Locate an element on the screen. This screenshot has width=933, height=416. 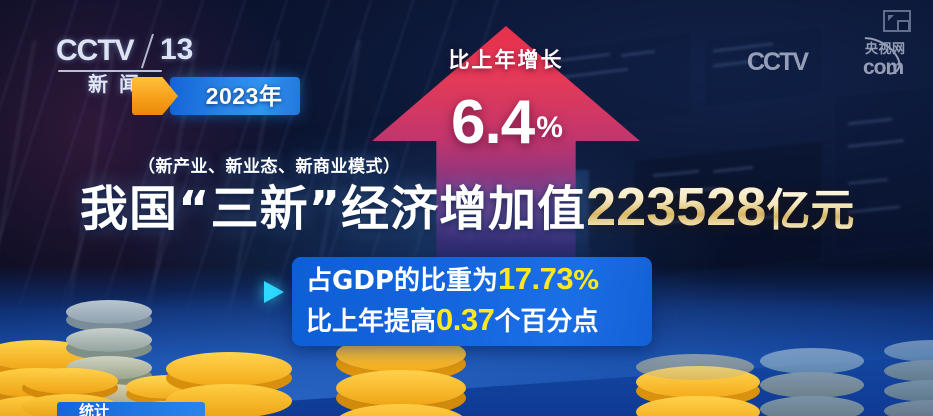
year-badge-body is located at coordinates (235, 96).